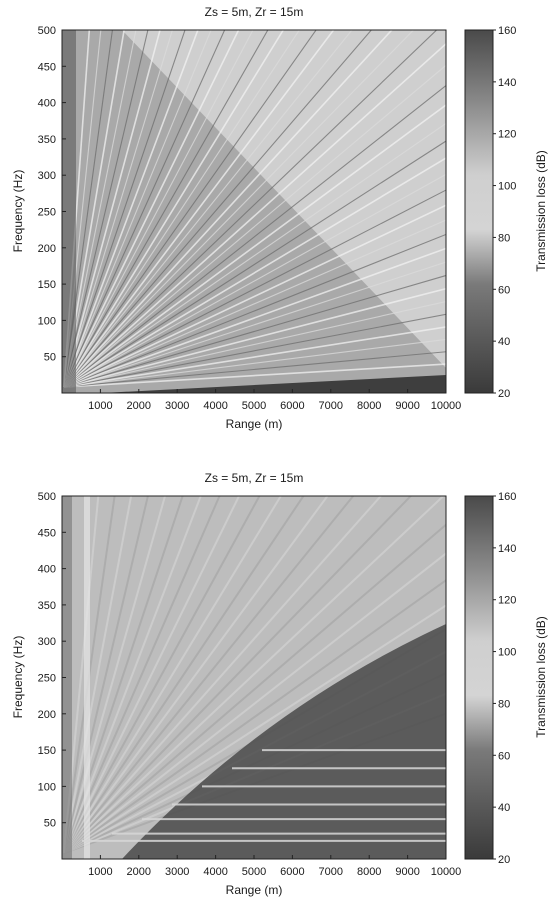  What do you see at coordinates (254, 872) in the screenshot?
I see `x-tick-label: 5000` at bounding box center [254, 872].